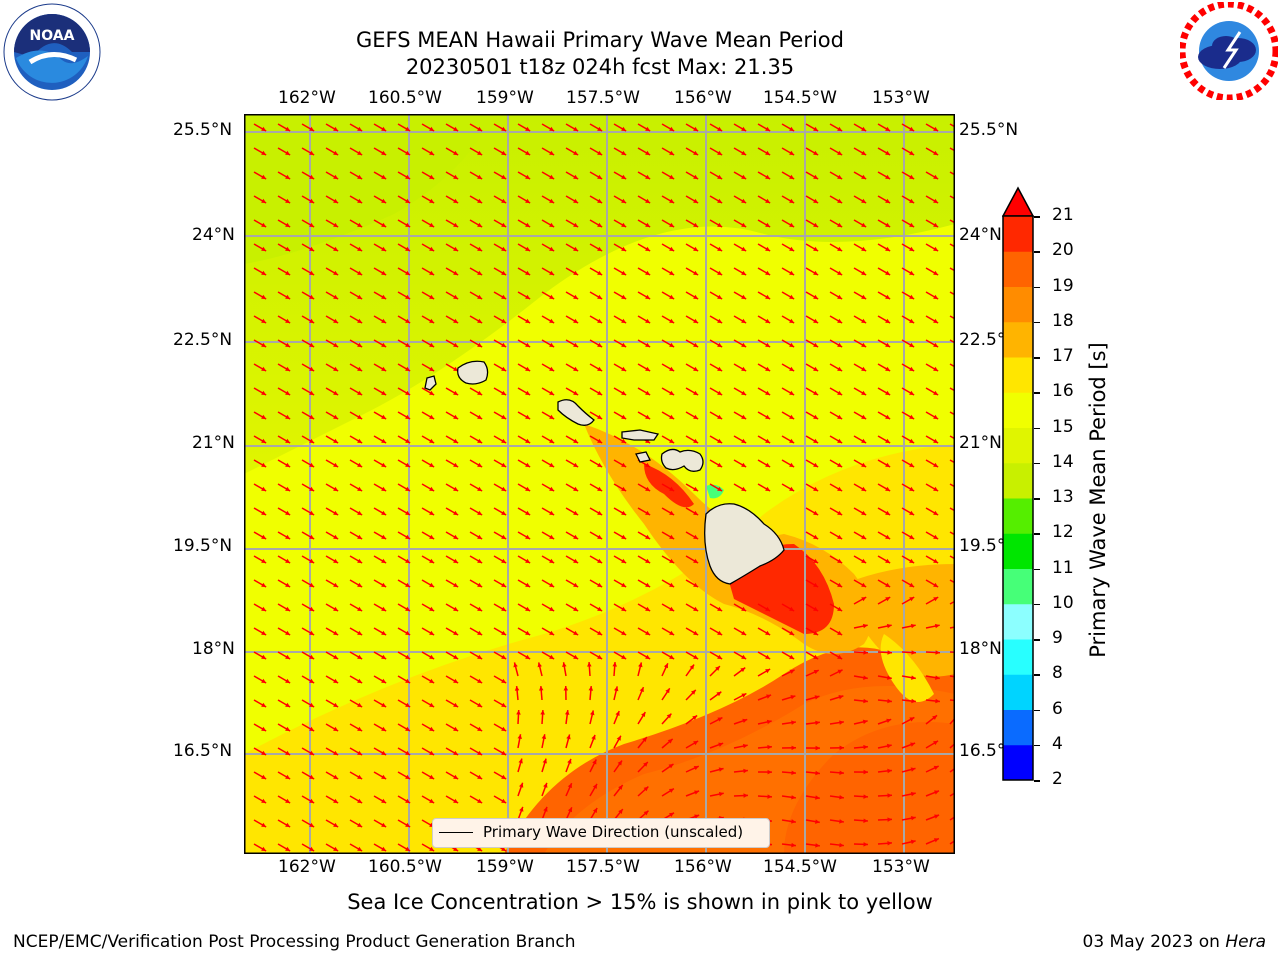 Image resolution: width=1280 pixels, height=960 pixels. Describe the element at coordinates (1018, 201) in the screenshot. I see `colorbar-extend-triangle` at that location.